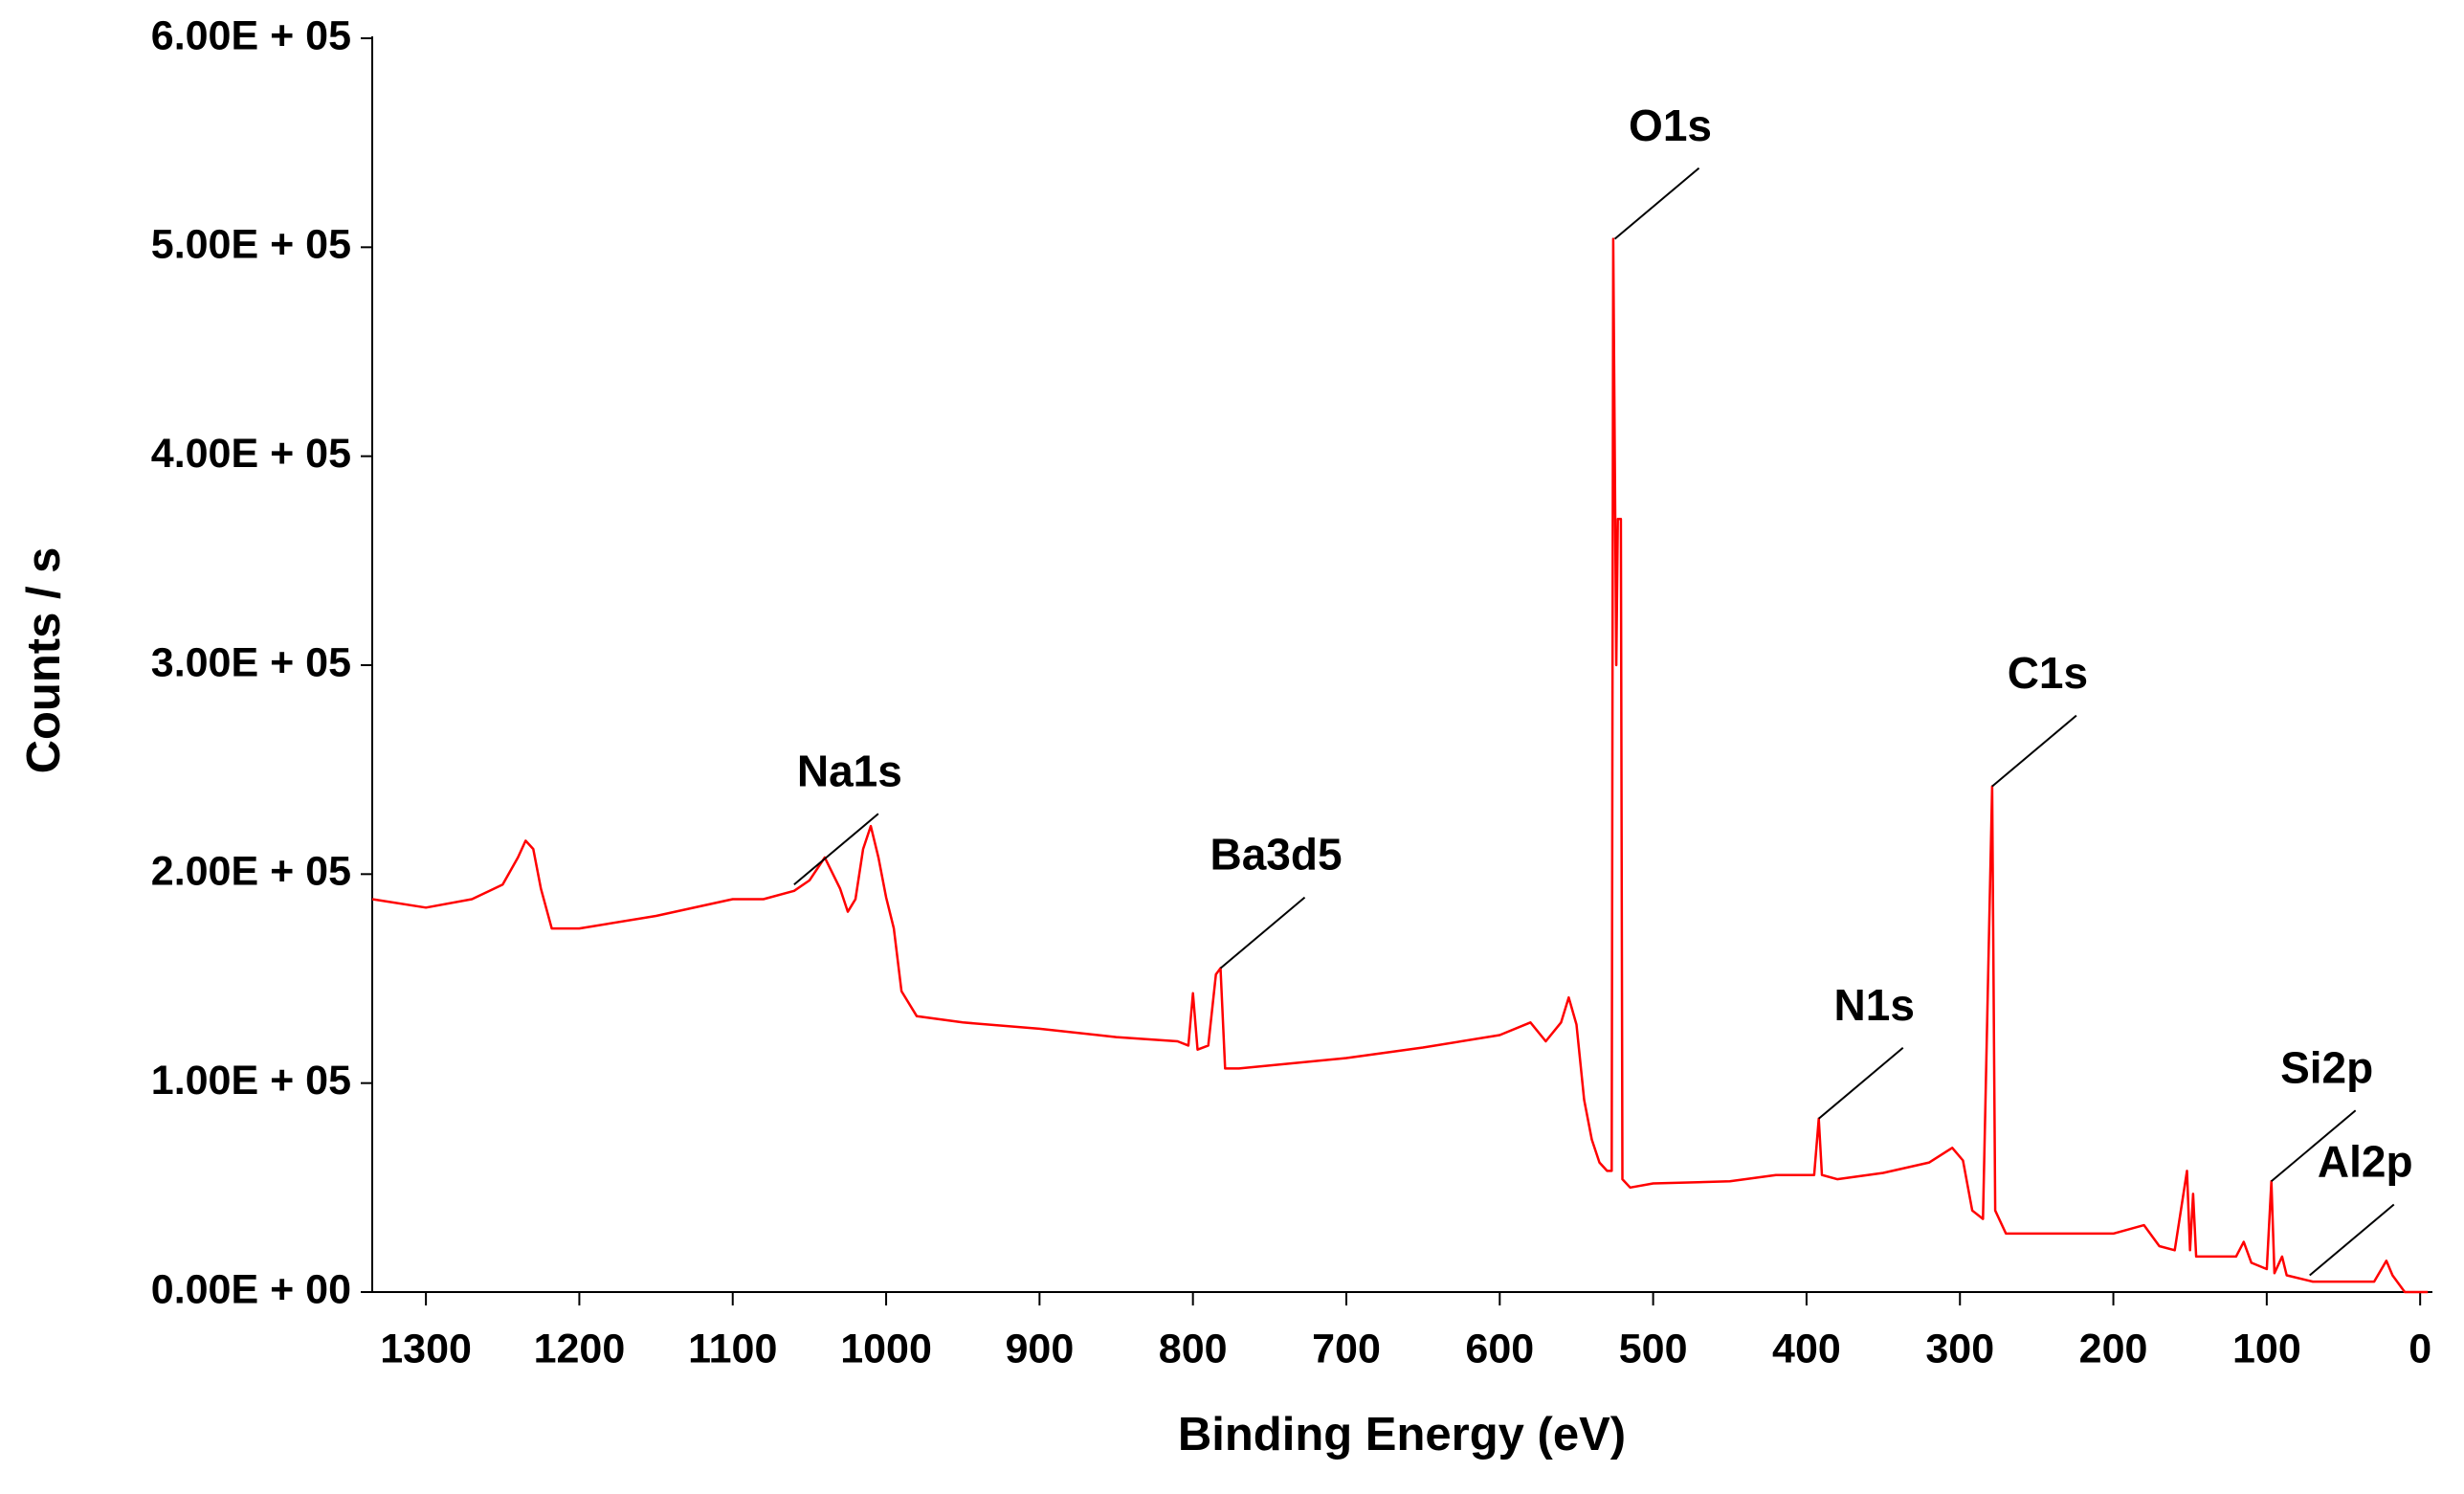  Describe the element at coordinates (2365, 1162) in the screenshot. I see `annotation-label: Al2p` at that location.